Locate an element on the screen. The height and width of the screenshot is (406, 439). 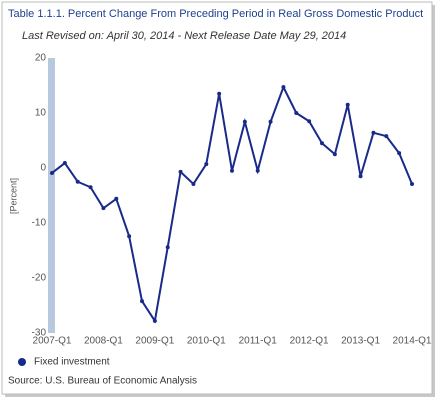
y-axis-label: [Percent] is located at coordinates (13, 196).